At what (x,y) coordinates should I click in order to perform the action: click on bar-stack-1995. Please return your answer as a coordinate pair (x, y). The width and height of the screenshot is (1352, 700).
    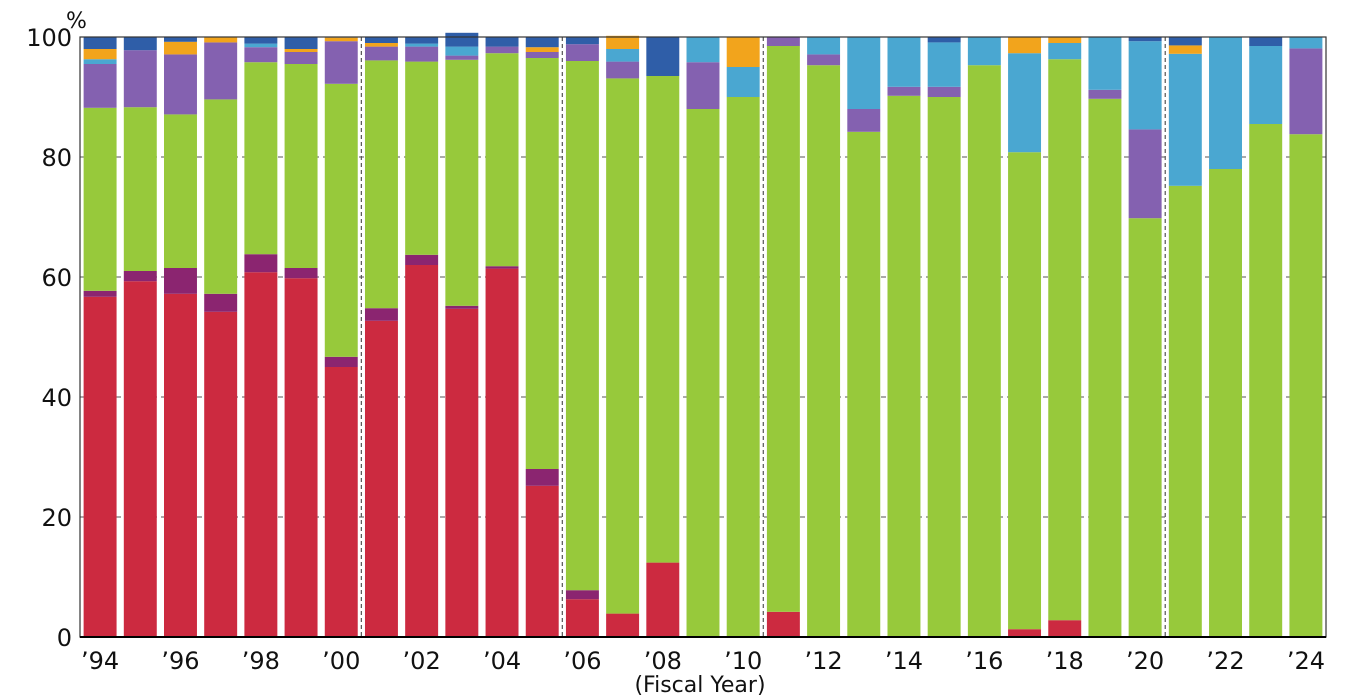
    Looking at the image, I should click on (140, 337).